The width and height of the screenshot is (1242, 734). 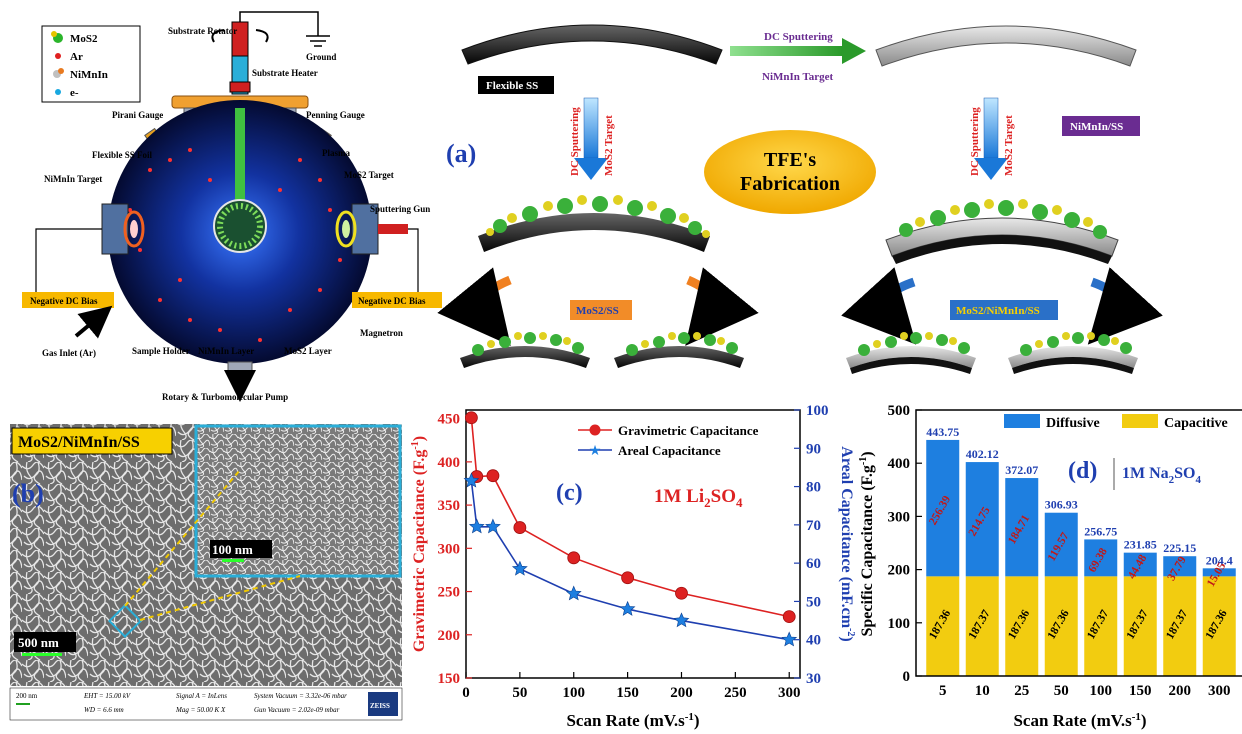 I want to click on legend-areal-marker: ★, so click(x=595, y=451).